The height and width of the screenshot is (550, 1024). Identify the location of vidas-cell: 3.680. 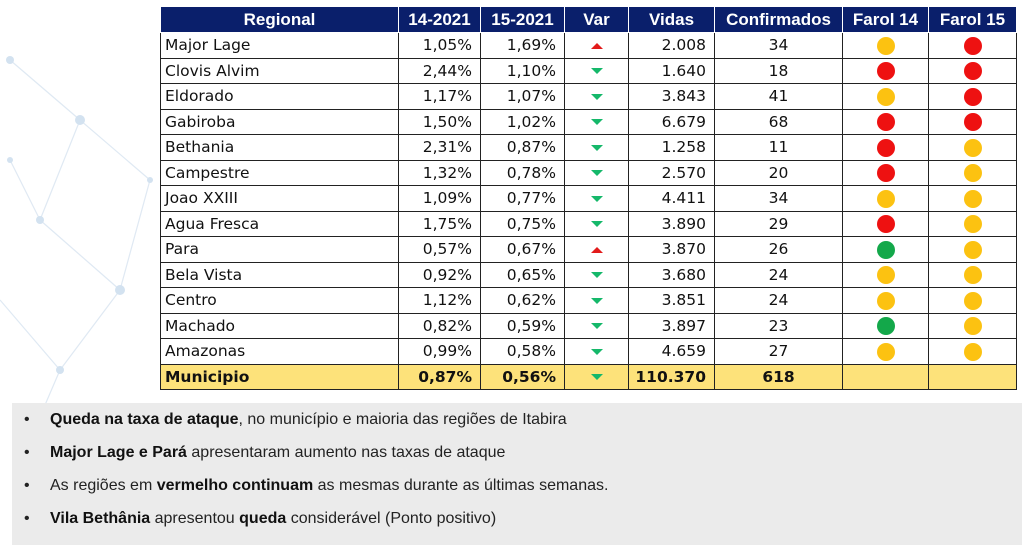
(671, 274).